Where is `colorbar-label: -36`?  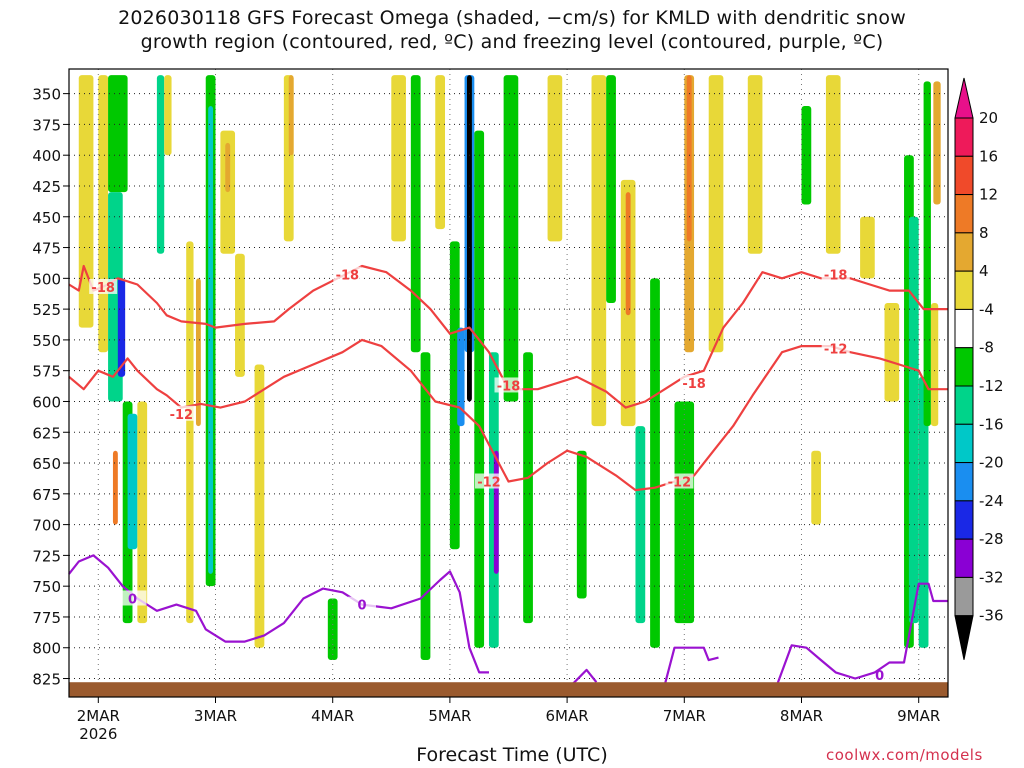
colorbar-label: -36 is located at coordinates (991, 616).